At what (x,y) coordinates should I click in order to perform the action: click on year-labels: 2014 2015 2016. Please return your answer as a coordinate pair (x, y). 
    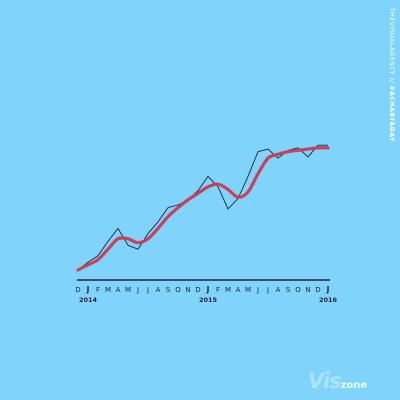
    Looking at the image, I should click on (208, 300).